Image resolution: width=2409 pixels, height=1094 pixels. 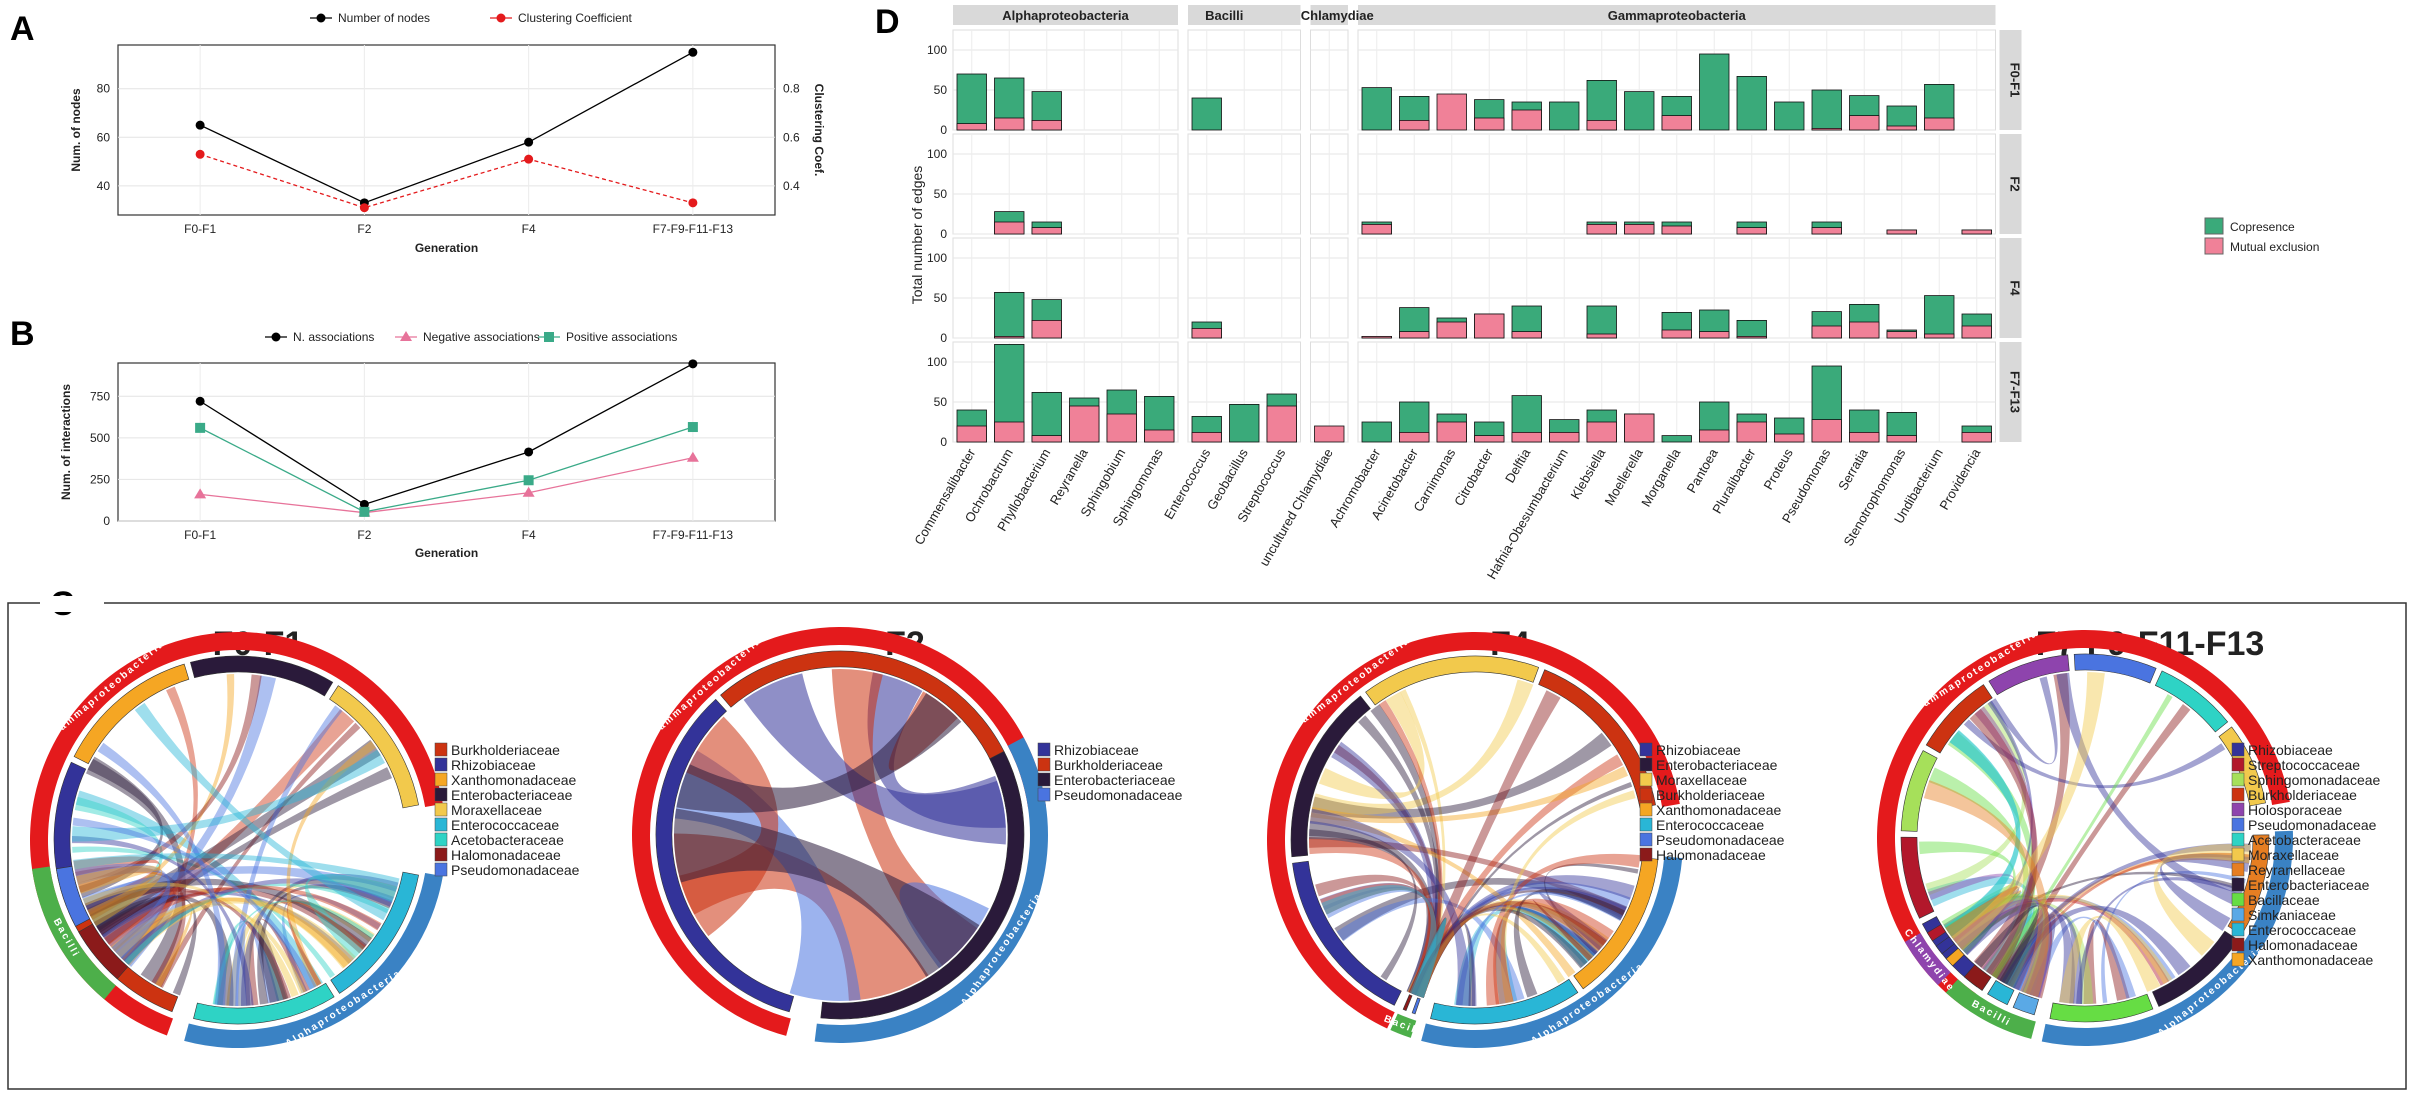 I want to click on plot-area, so click(x=446, y=130).